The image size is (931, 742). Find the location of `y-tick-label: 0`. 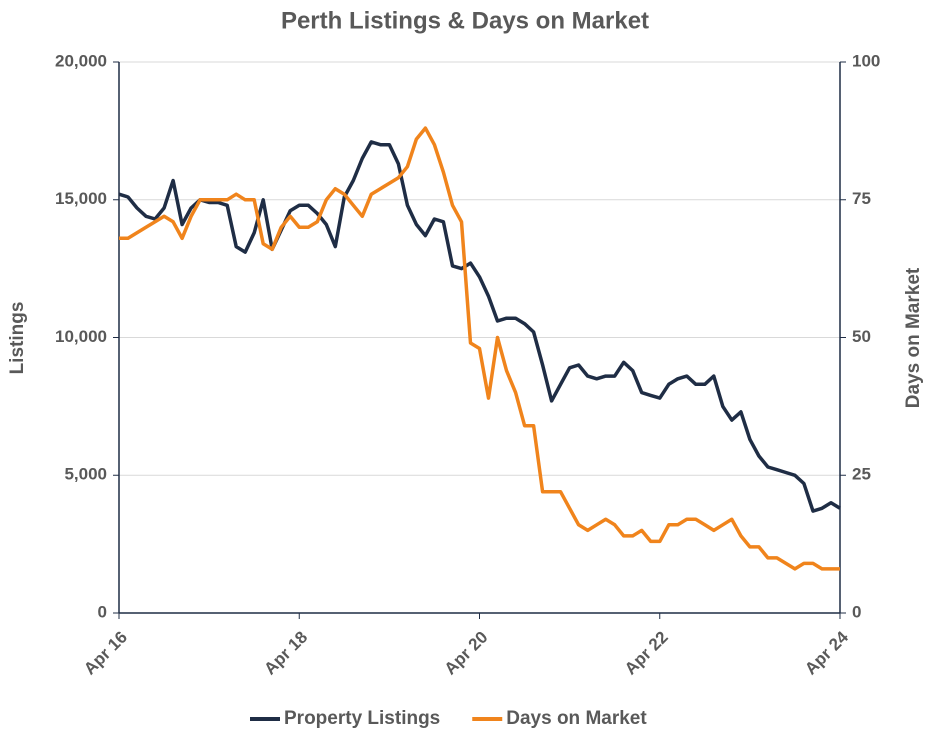

y-tick-label: 0 is located at coordinates (102, 611).